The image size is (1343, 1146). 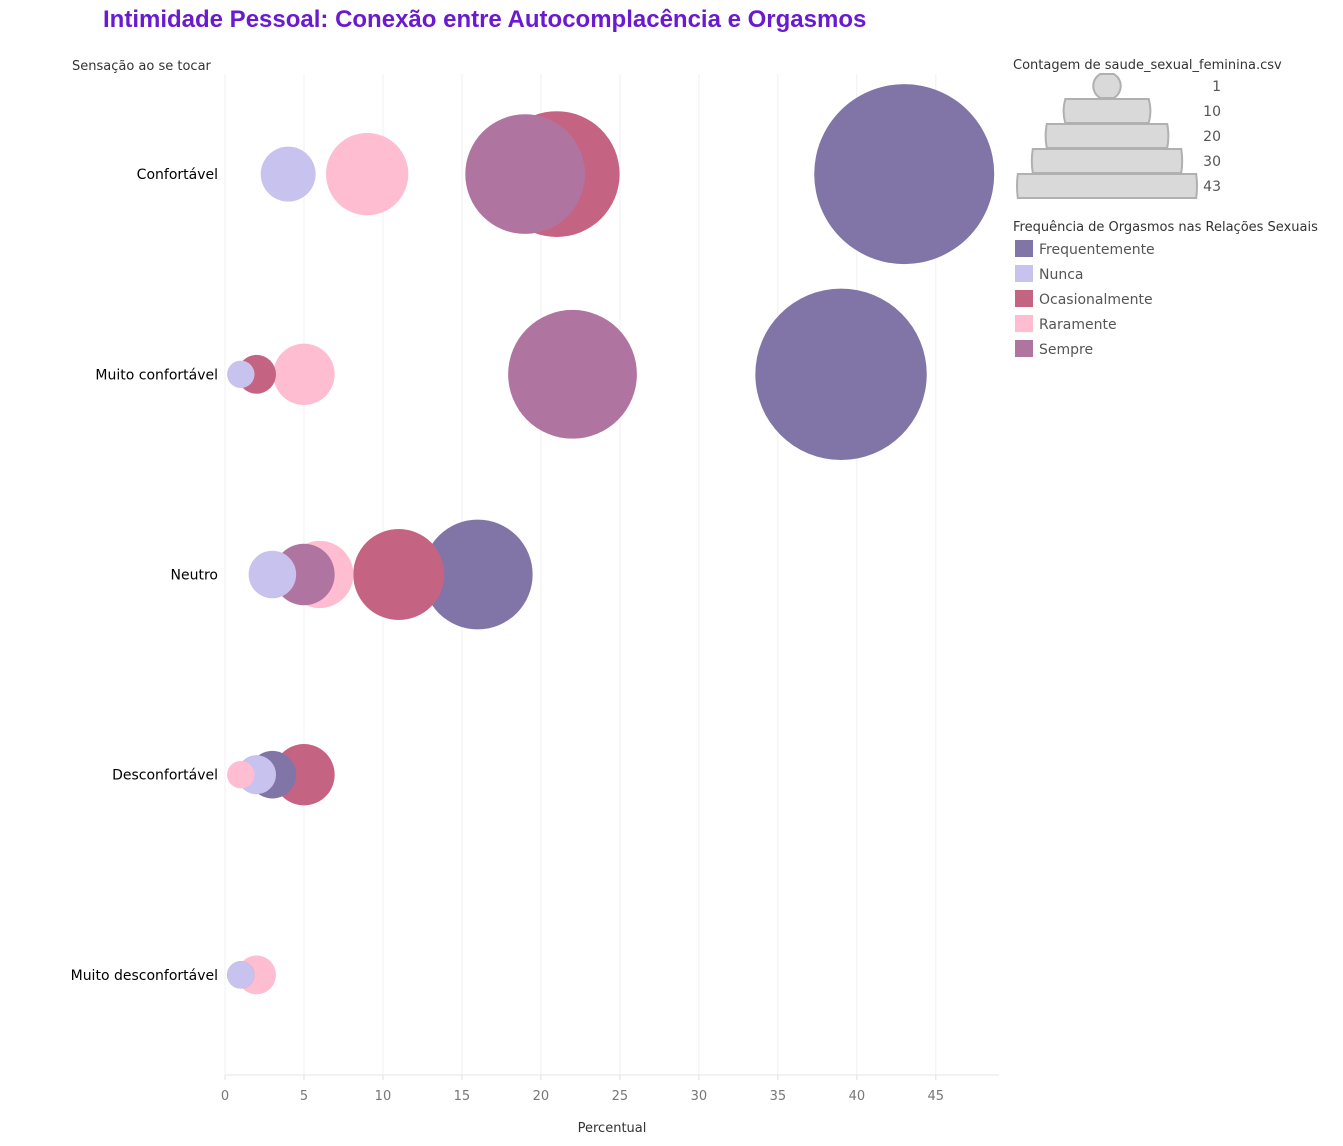 What do you see at coordinates (1212, 137) in the screenshot?
I see `size-legend-label-20: 20` at bounding box center [1212, 137].